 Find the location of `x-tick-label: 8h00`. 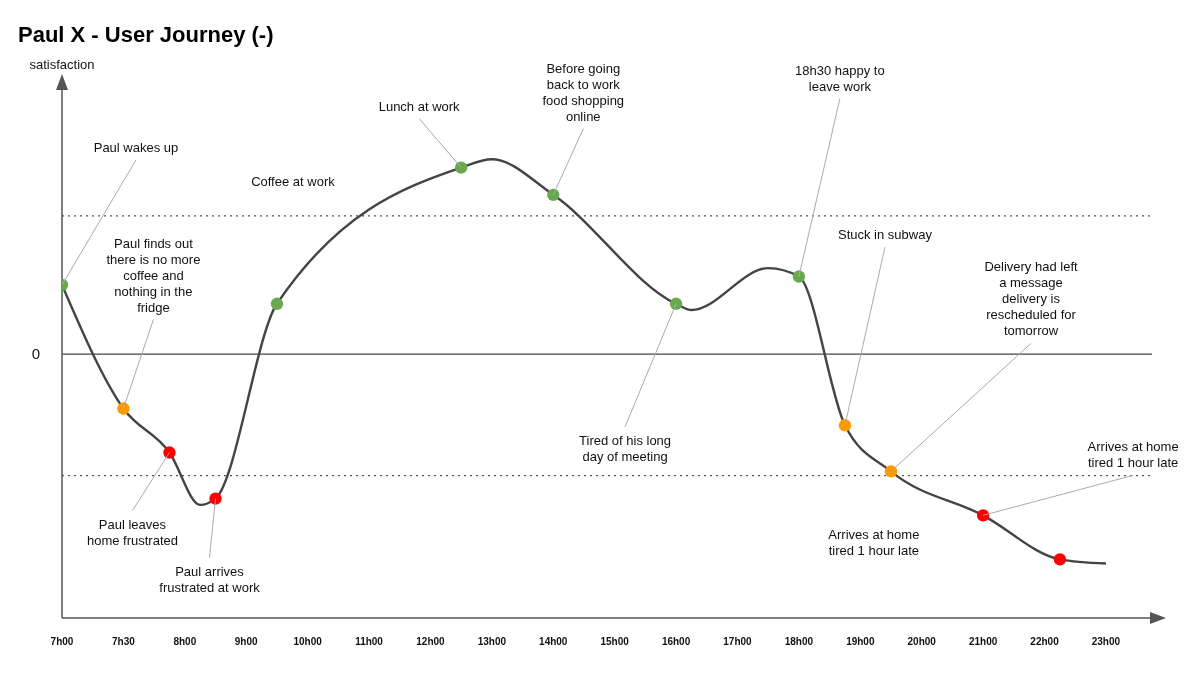

x-tick-label: 8h00 is located at coordinates (185, 642).